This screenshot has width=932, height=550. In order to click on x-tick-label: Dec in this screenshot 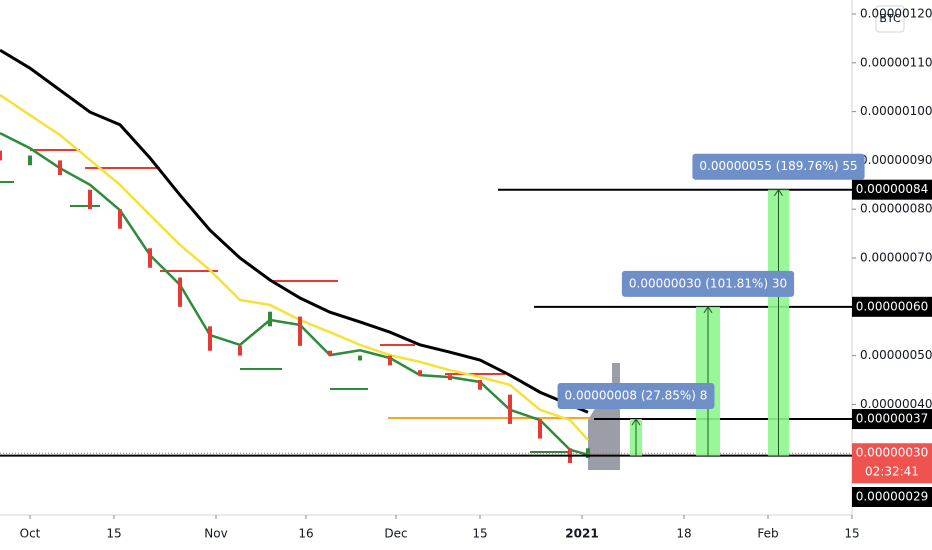, I will do `click(395, 534)`.